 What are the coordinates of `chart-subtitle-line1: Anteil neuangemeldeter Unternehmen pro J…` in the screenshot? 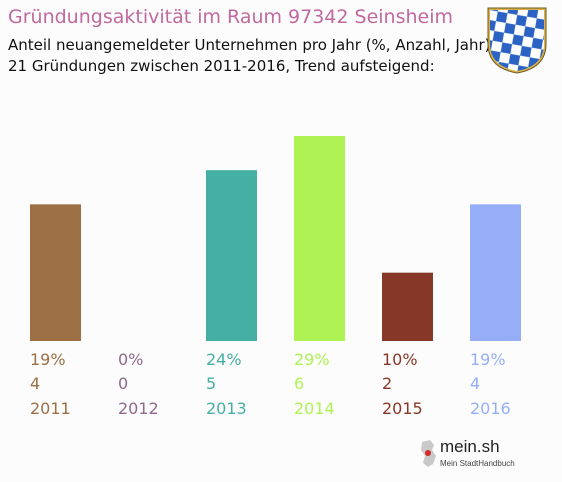 It's located at (249, 45).